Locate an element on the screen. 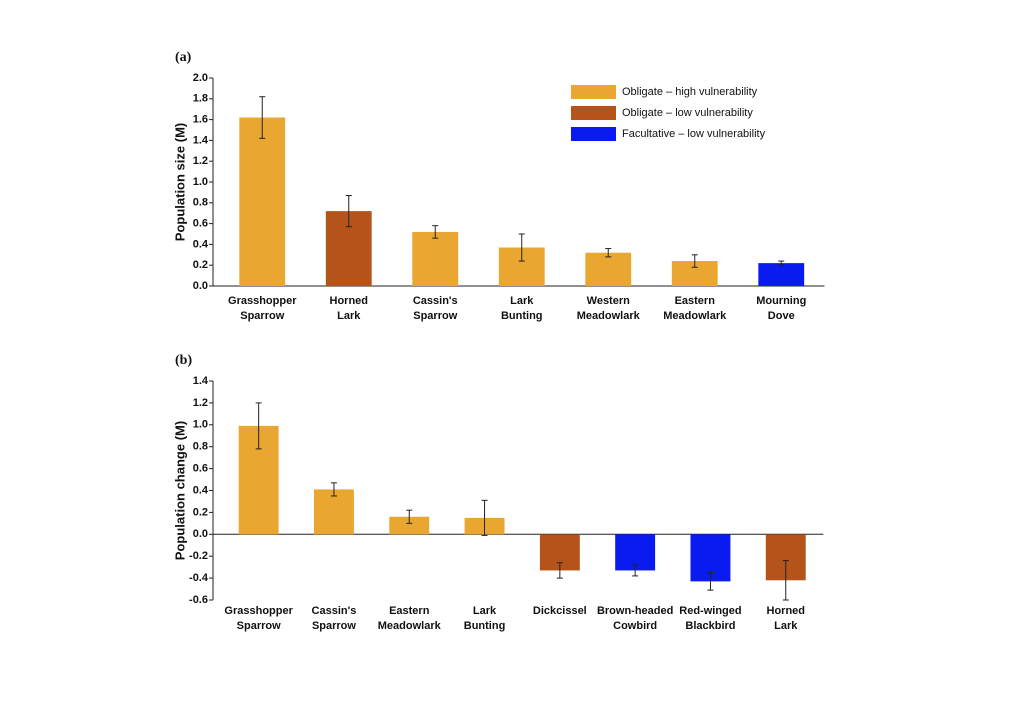 This screenshot has height=728, width=1024. x-tick-label: Blackbird is located at coordinates (710, 626).